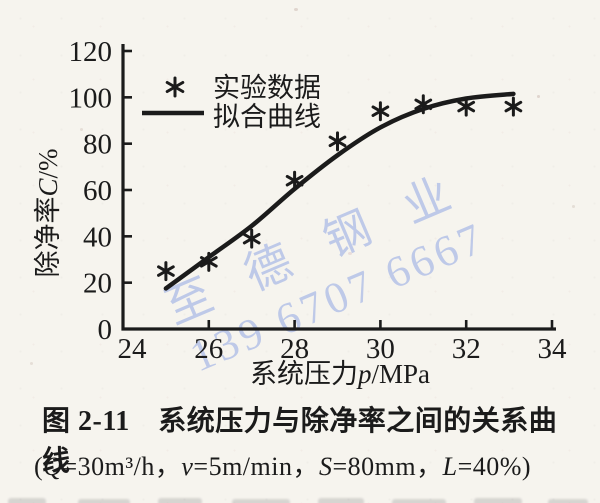  I want to click on y-tick-label: 0, so click(105, 330).